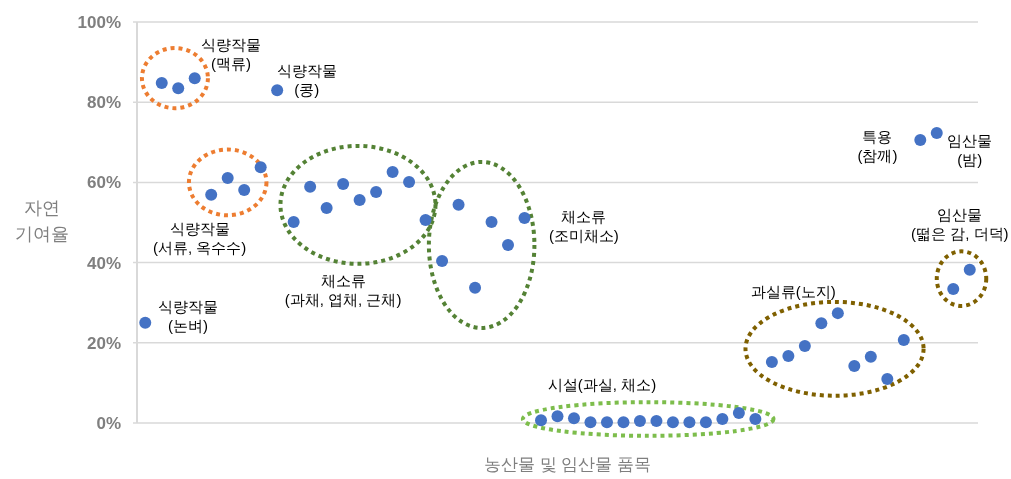  Describe the element at coordinates (602, 384) in the screenshot. I see `annotation: 시설(과실, 채소)` at that location.